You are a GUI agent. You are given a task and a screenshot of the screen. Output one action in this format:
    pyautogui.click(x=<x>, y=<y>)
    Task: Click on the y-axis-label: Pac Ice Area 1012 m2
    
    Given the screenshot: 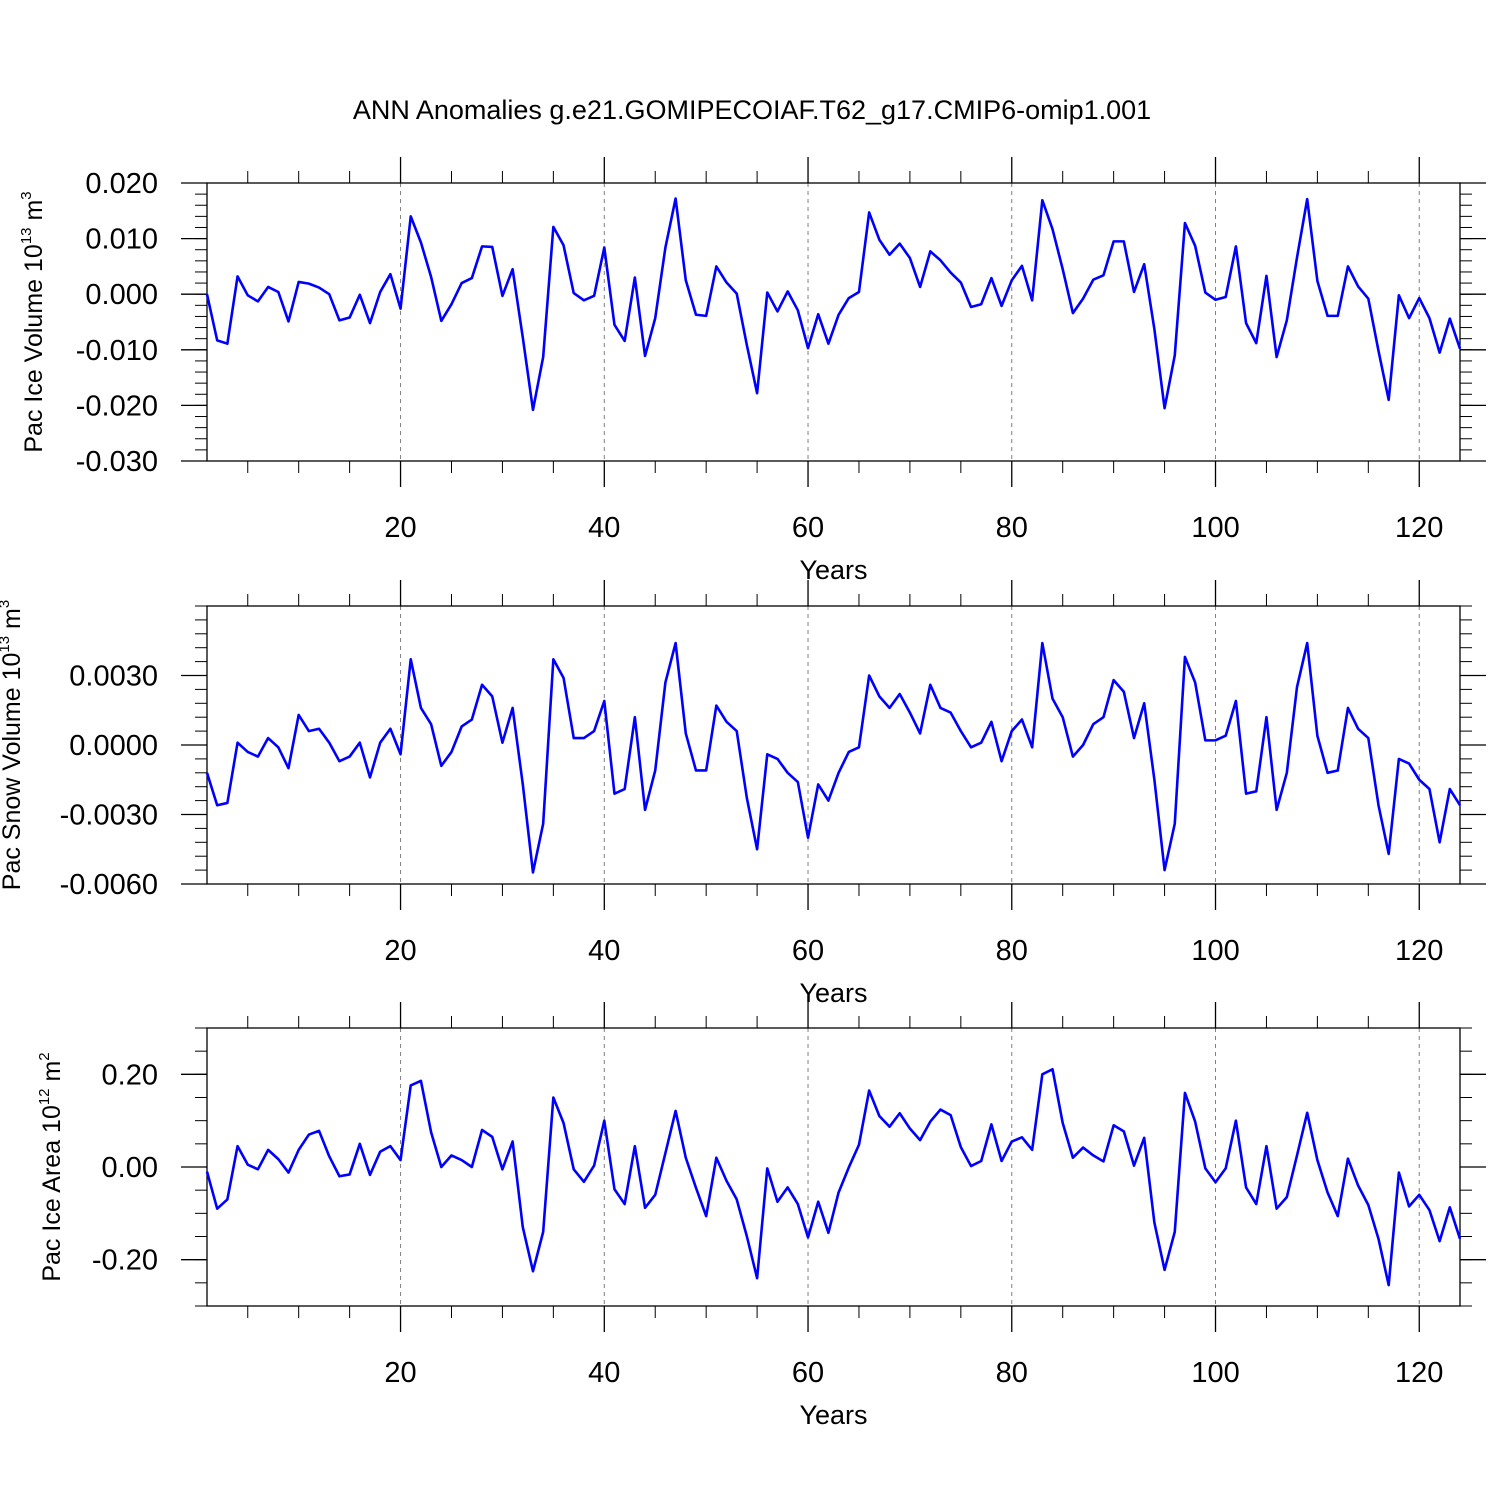 What is the action you would take?
    pyautogui.click(x=51, y=1166)
    